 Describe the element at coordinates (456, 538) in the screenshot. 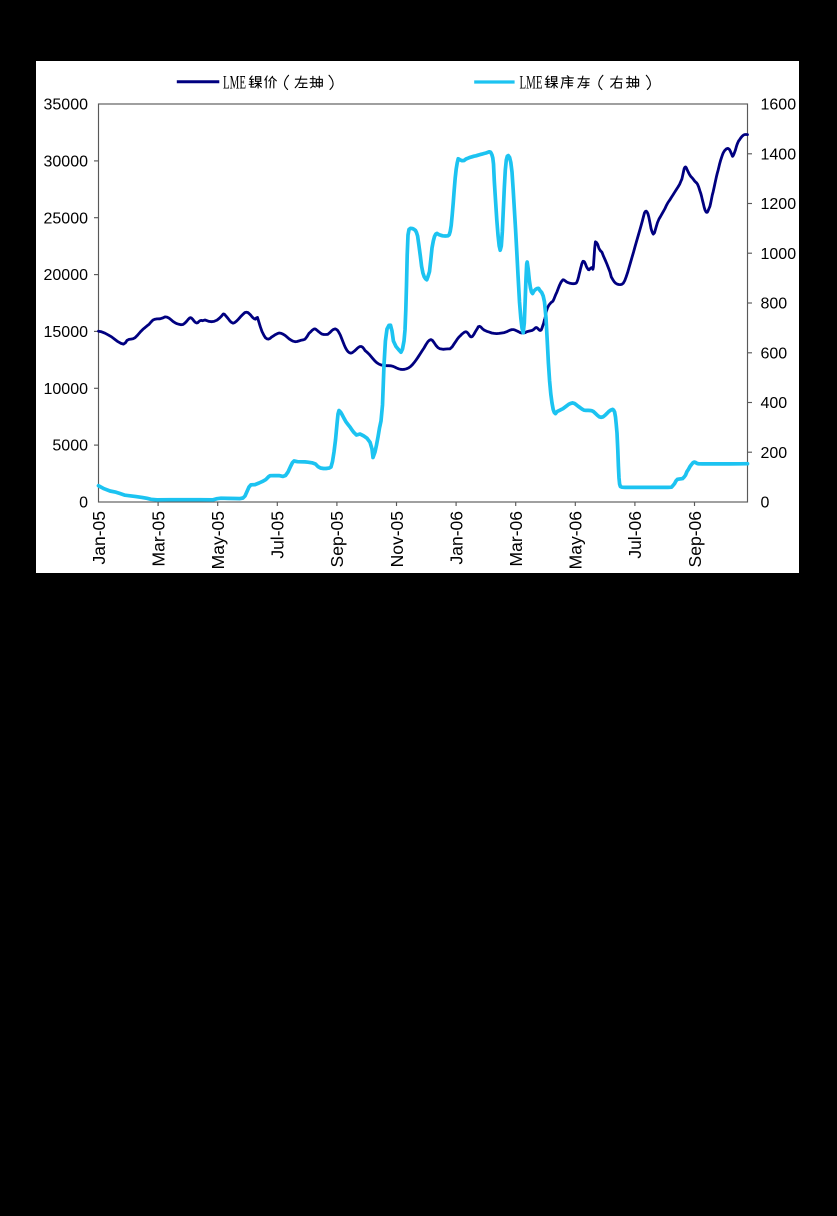

I see `svg-text: Jan-06` at that location.